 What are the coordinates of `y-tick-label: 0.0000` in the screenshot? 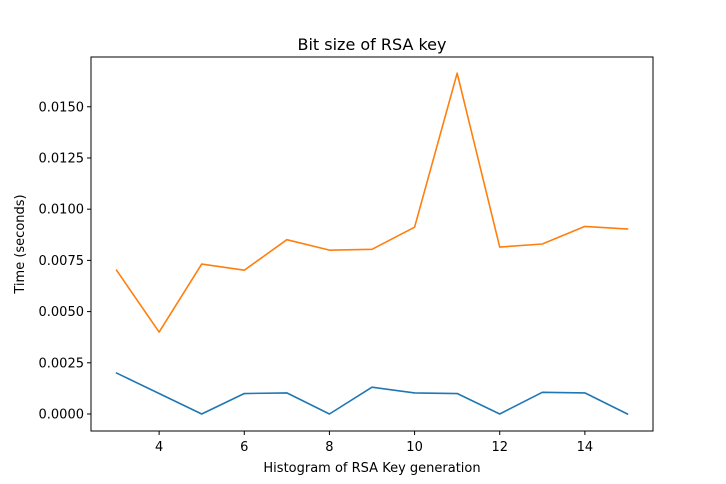 It's located at (62, 415).